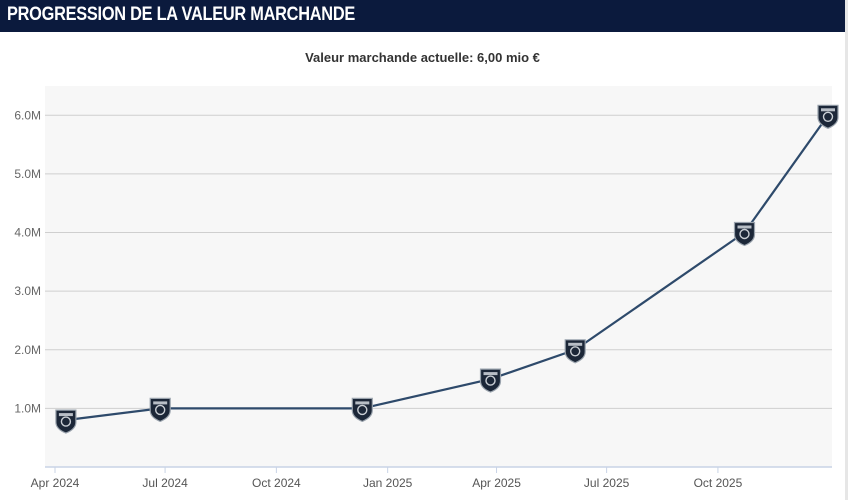 Image resolution: width=848 pixels, height=500 pixels. What do you see at coordinates (27, 408) in the screenshot?
I see `y-tick-label: 1.0M` at bounding box center [27, 408].